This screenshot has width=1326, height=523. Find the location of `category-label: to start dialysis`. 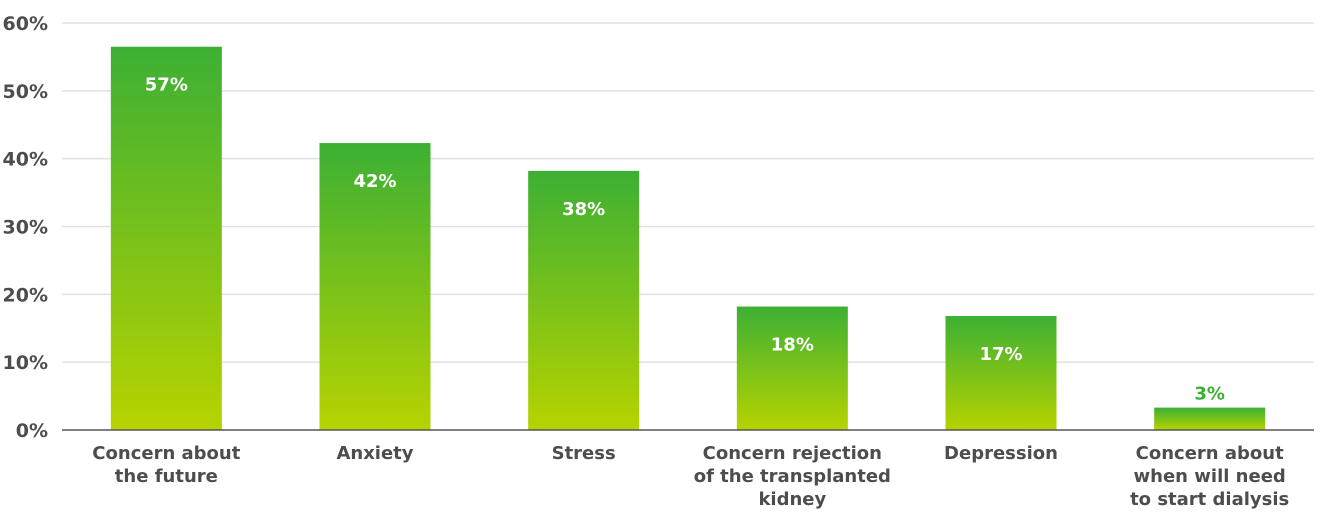

category-label: to start dialysis is located at coordinates (1209, 499).